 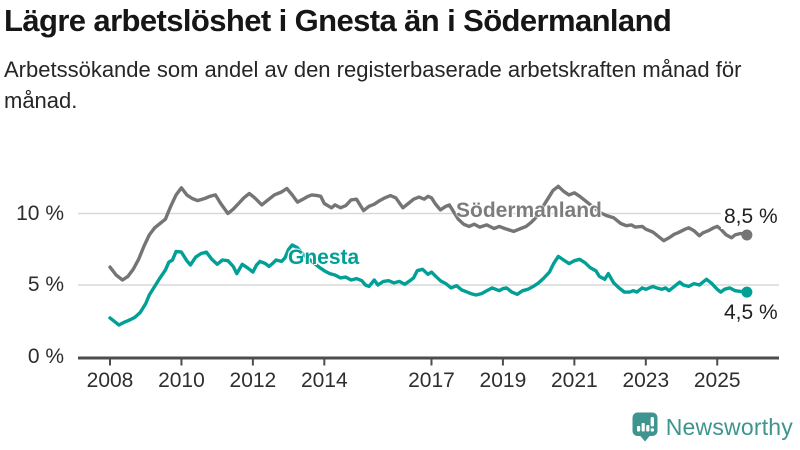 I want to click on x-tick-label: 2010, so click(x=181, y=380).